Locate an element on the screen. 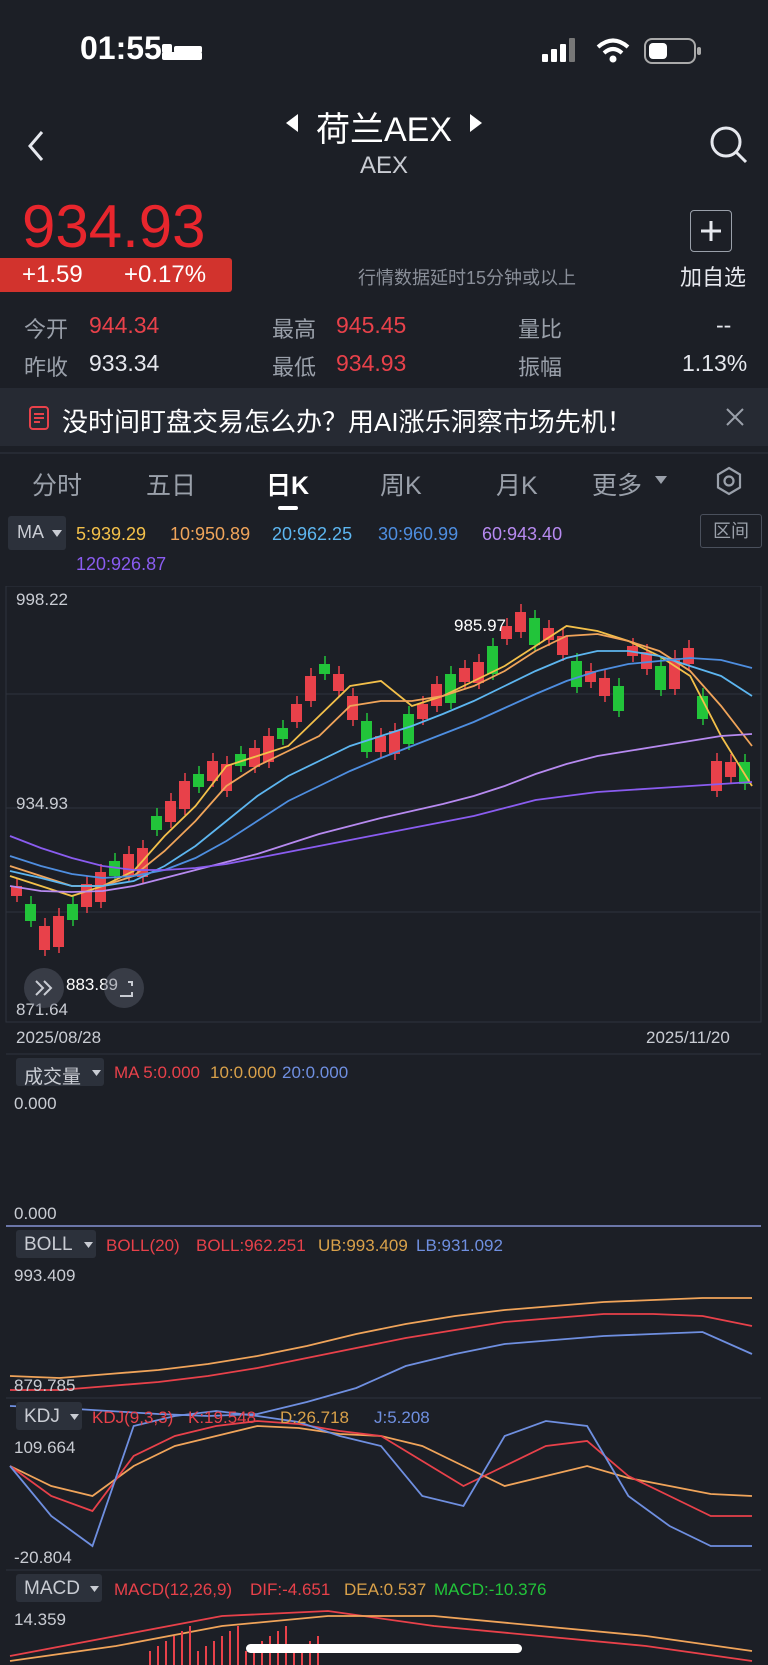 The image size is (768, 1665). volume-ratio-value: -- is located at coordinates (724, 325).